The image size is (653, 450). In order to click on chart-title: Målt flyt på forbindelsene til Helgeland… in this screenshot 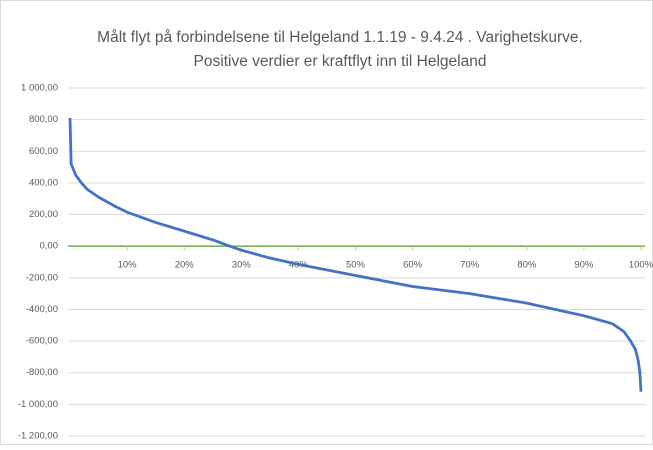, I will do `click(340, 37)`.